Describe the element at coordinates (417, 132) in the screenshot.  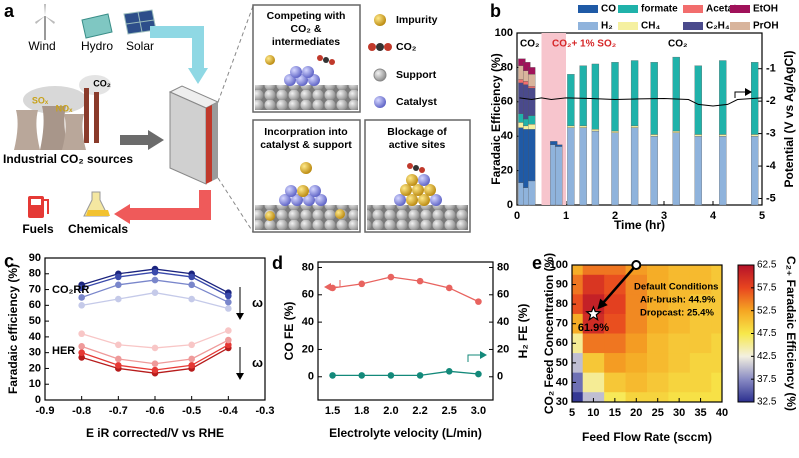
I see `effect-title: Blockage of` at that location.